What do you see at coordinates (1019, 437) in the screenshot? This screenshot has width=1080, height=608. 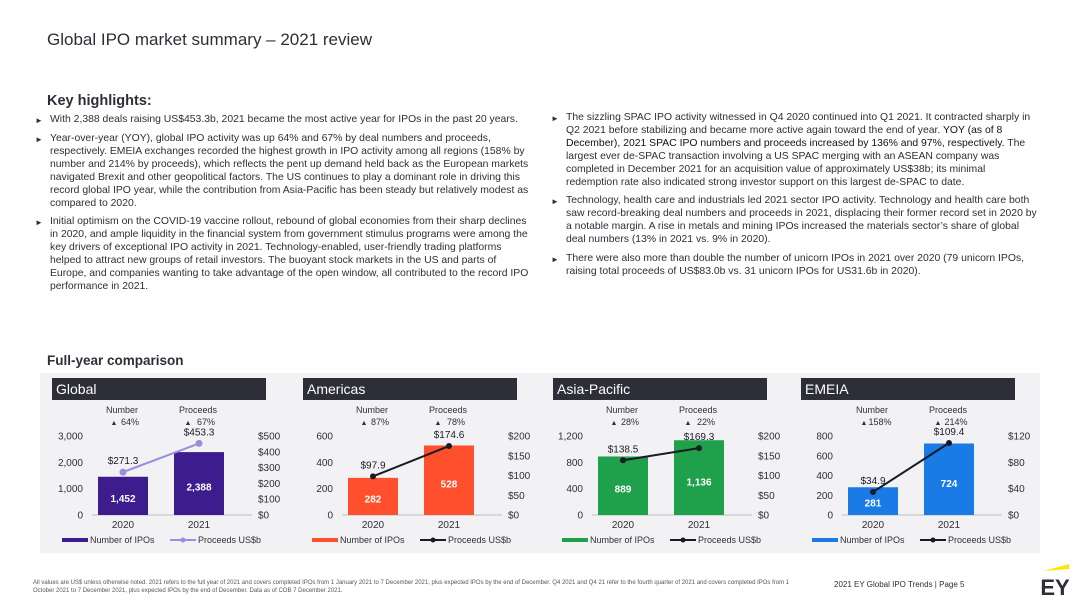 I see `right-axis-tick-label: $120` at bounding box center [1019, 437].